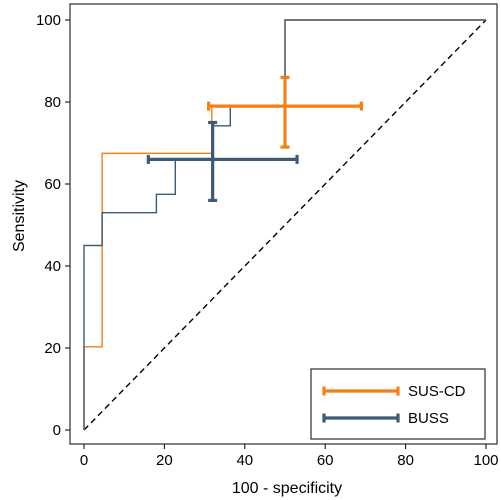 The width and height of the screenshot is (501, 500). What do you see at coordinates (244, 460) in the screenshot?
I see `x-tick-label: 40` at bounding box center [244, 460].